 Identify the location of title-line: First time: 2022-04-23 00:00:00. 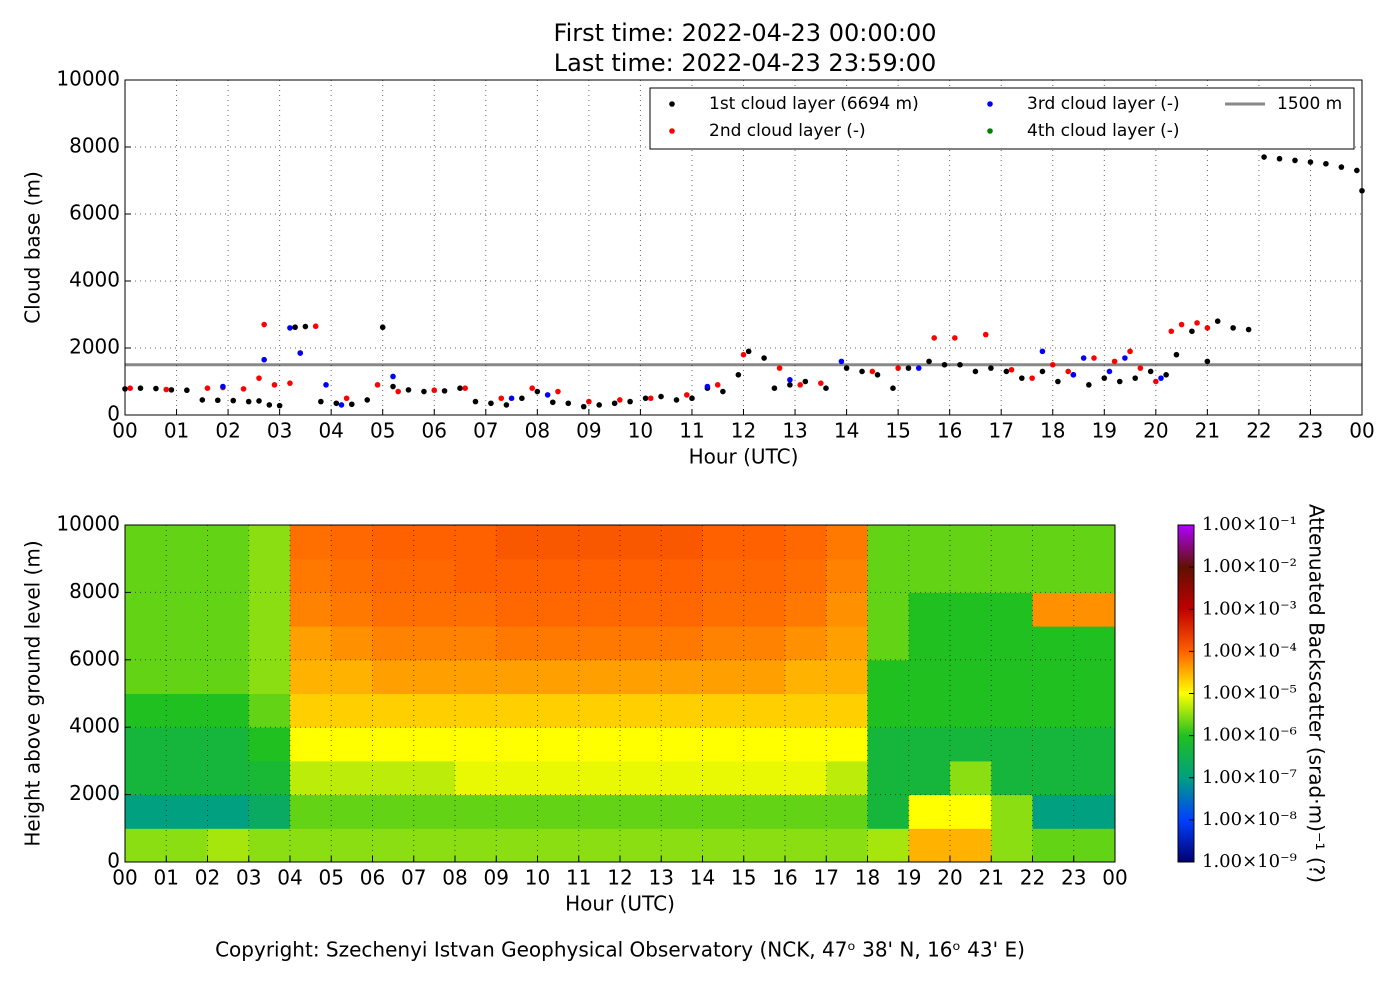
(745, 33).